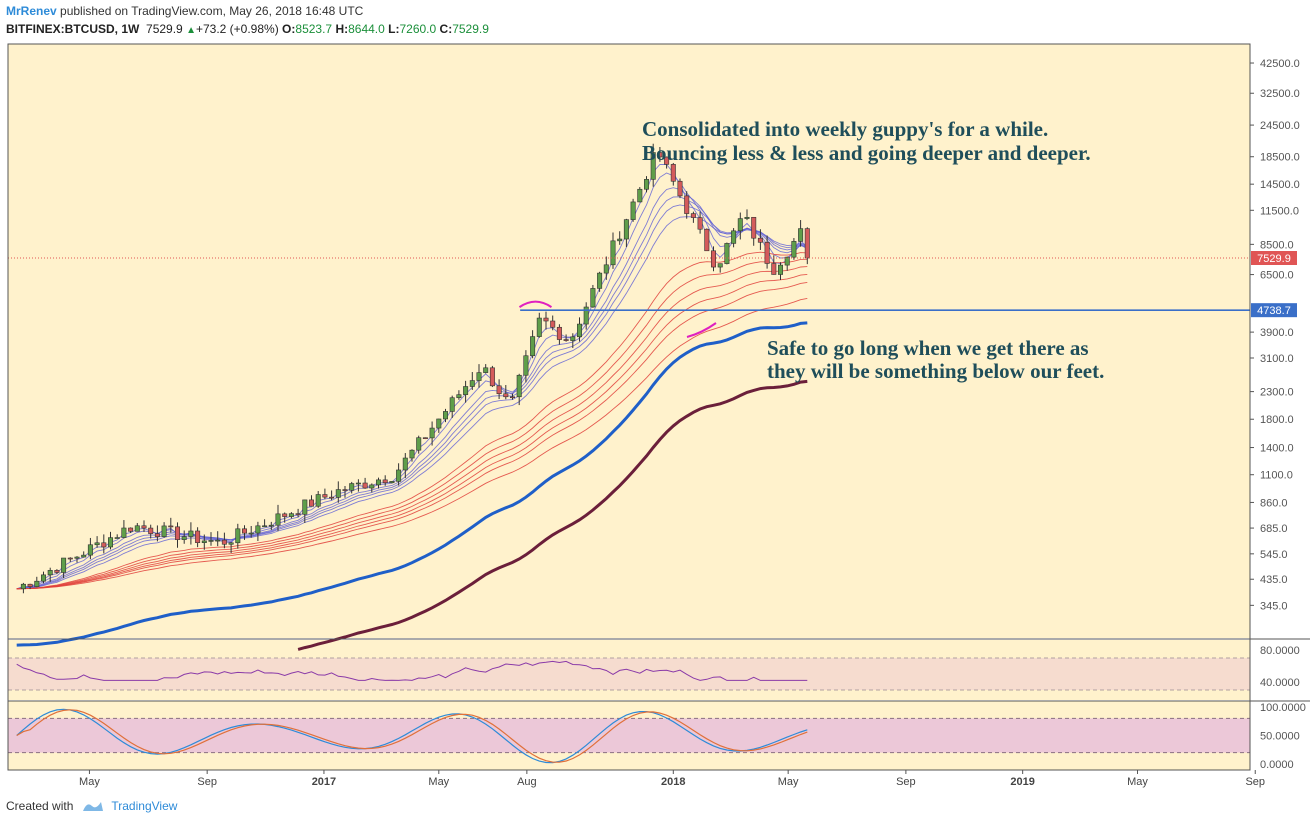 This screenshot has width=1316, height=825. I want to click on price-tick-label: 545.0, so click(1274, 555).